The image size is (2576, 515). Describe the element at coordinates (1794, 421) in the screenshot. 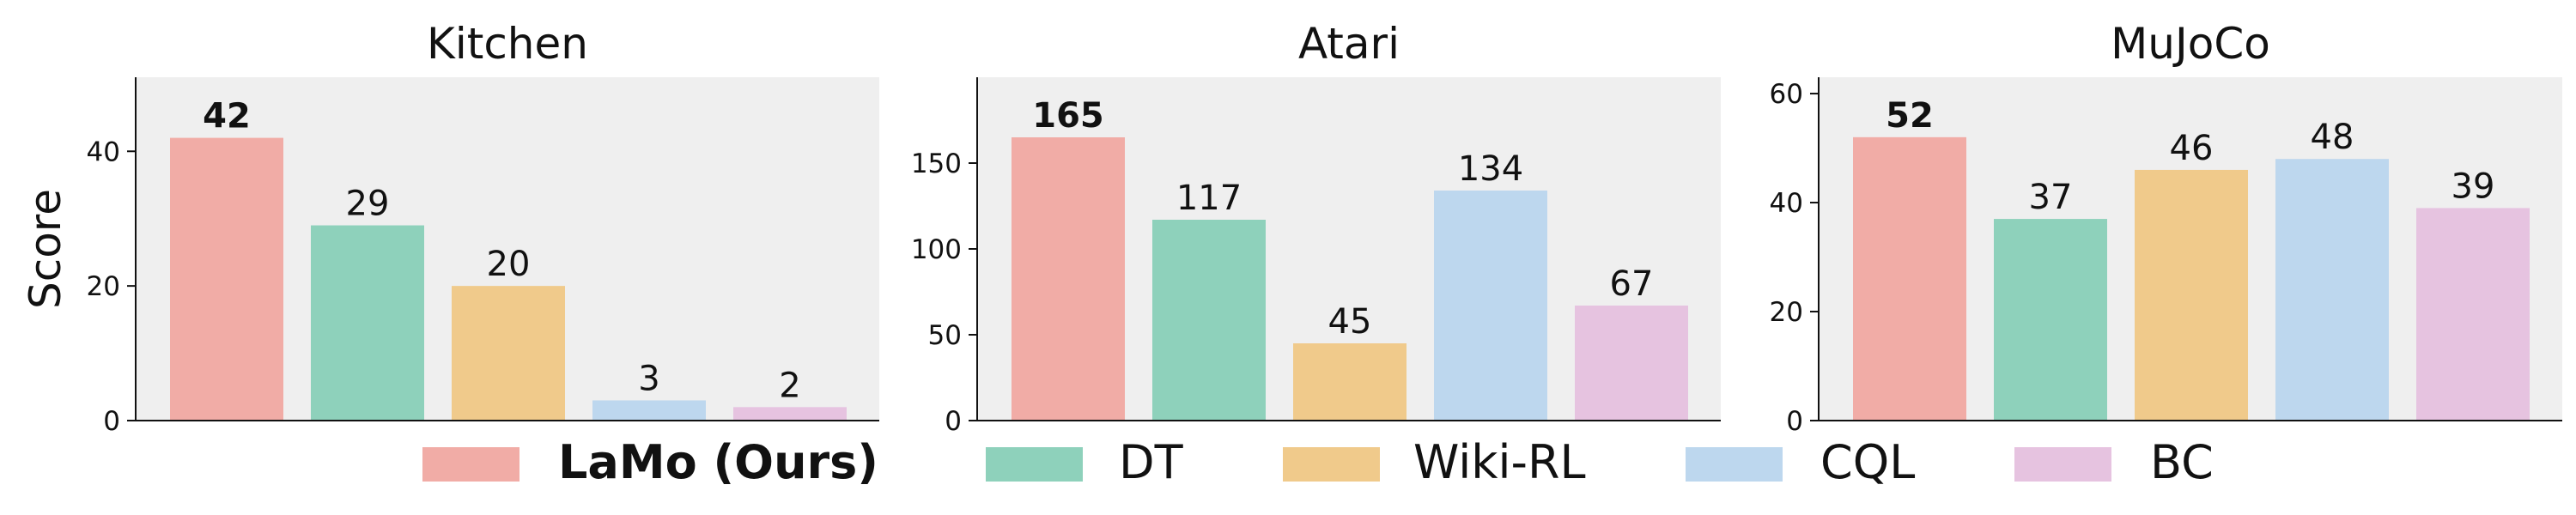

I see `y-tick-label-2-0: 0` at that location.